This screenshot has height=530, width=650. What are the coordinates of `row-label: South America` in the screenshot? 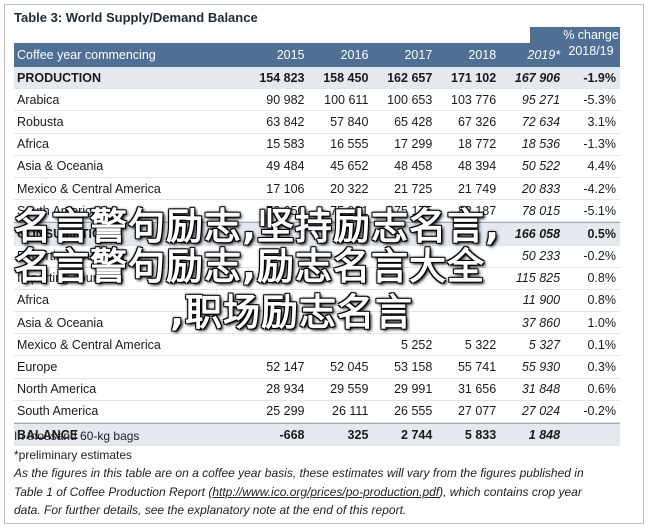 It's located at (58, 411).